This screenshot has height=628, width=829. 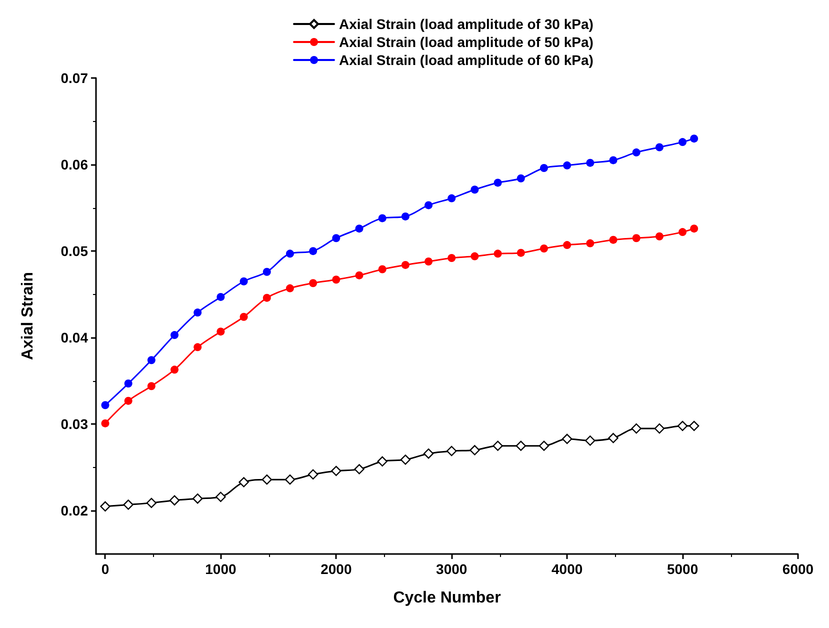 What do you see at coordinates (682, 569) in the screenshot?
I see `x-tick-label: 5000` at bounding box center [682, 569].